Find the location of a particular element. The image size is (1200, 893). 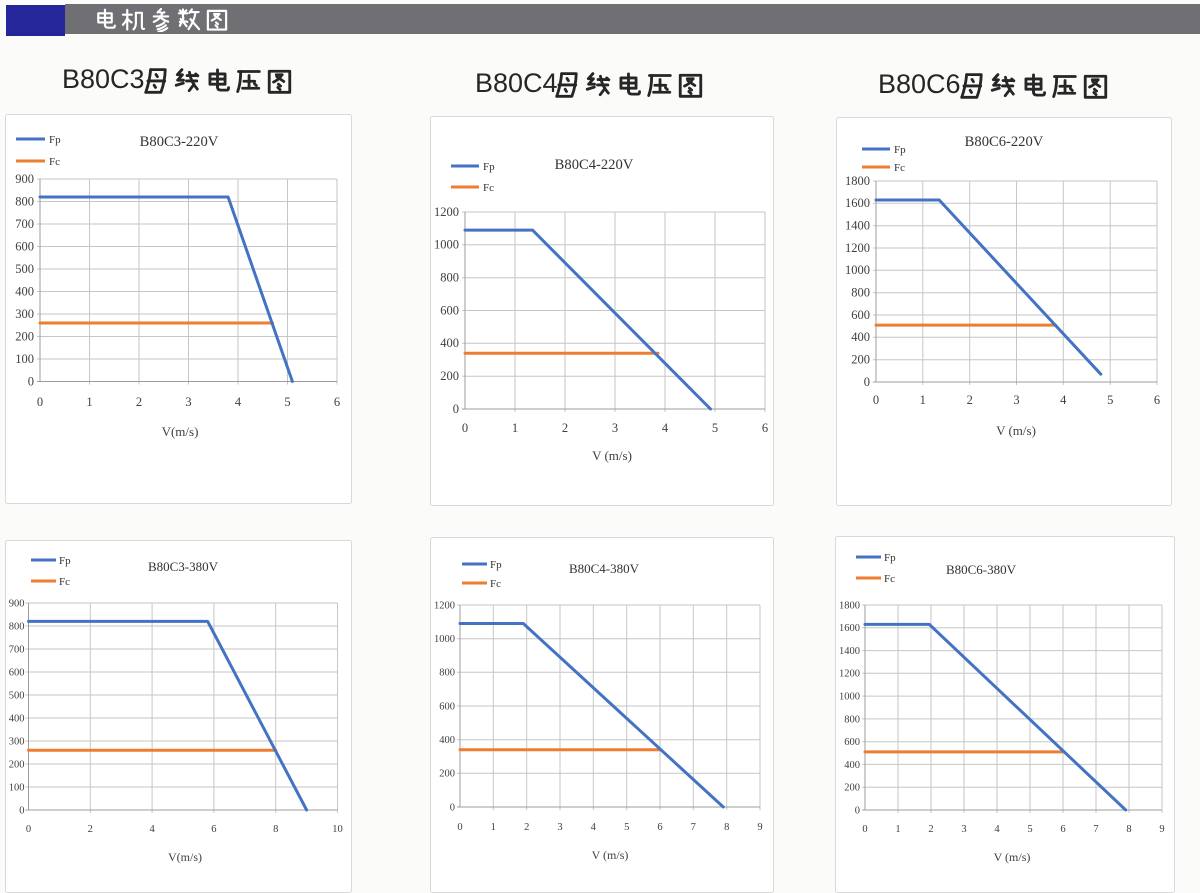

svg-text: B80C6-380V is located at coordinates (981, 569).